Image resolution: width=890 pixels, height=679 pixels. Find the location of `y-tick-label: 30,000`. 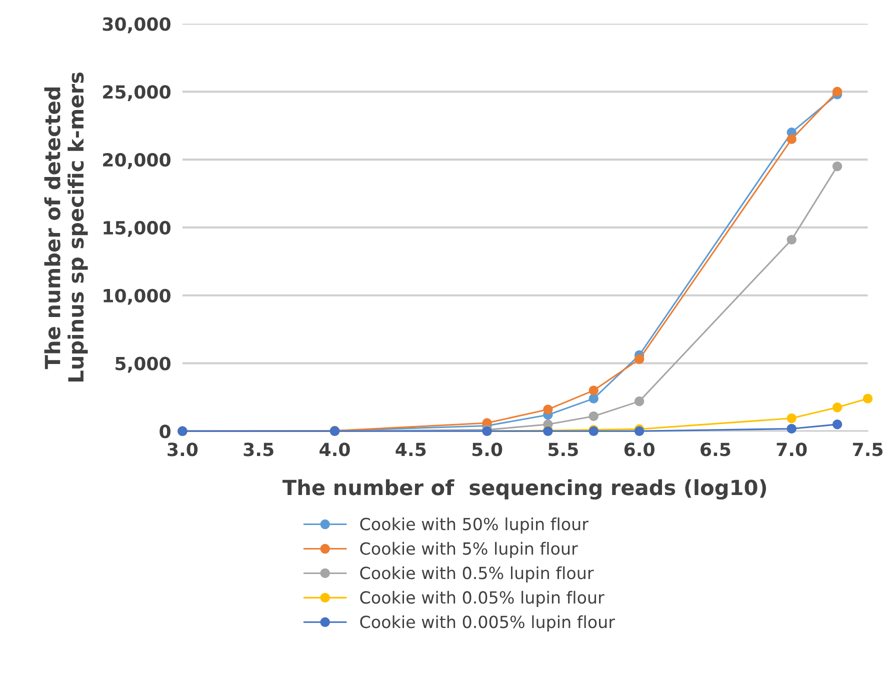

y-tick-label: 30,000 is located at coordinates (136, 25).